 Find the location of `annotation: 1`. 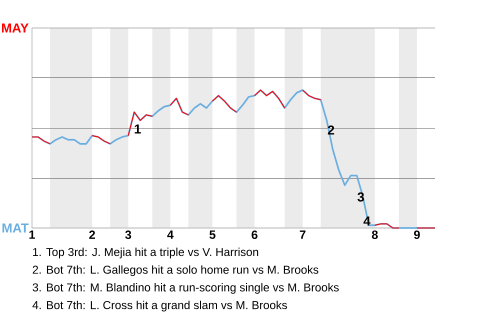

annotation: 1 is located at coordinates (137, 129).